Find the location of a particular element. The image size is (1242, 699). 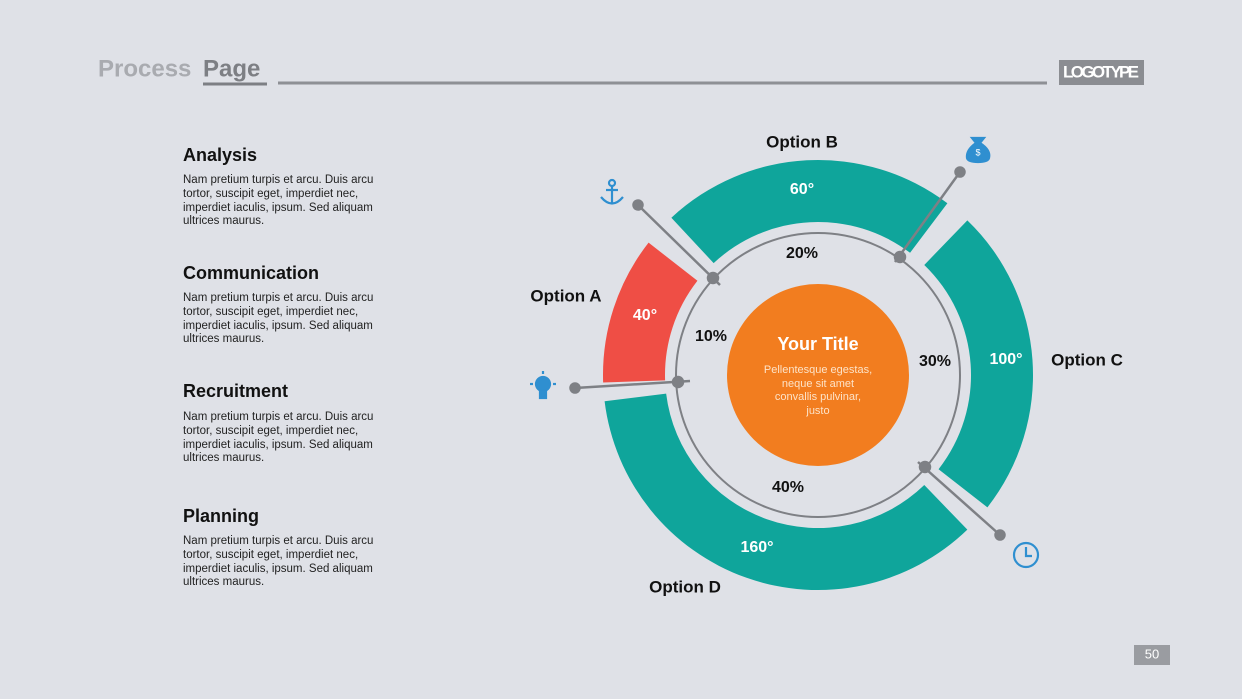

option-label: Option D is located at coordinates (685, 586).